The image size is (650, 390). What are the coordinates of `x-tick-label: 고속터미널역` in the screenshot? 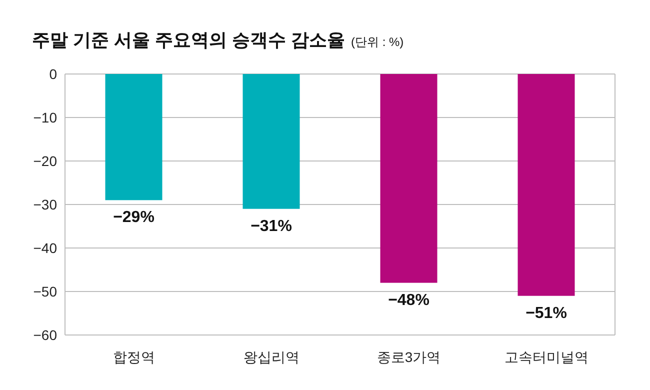 It's located at (546, 357).